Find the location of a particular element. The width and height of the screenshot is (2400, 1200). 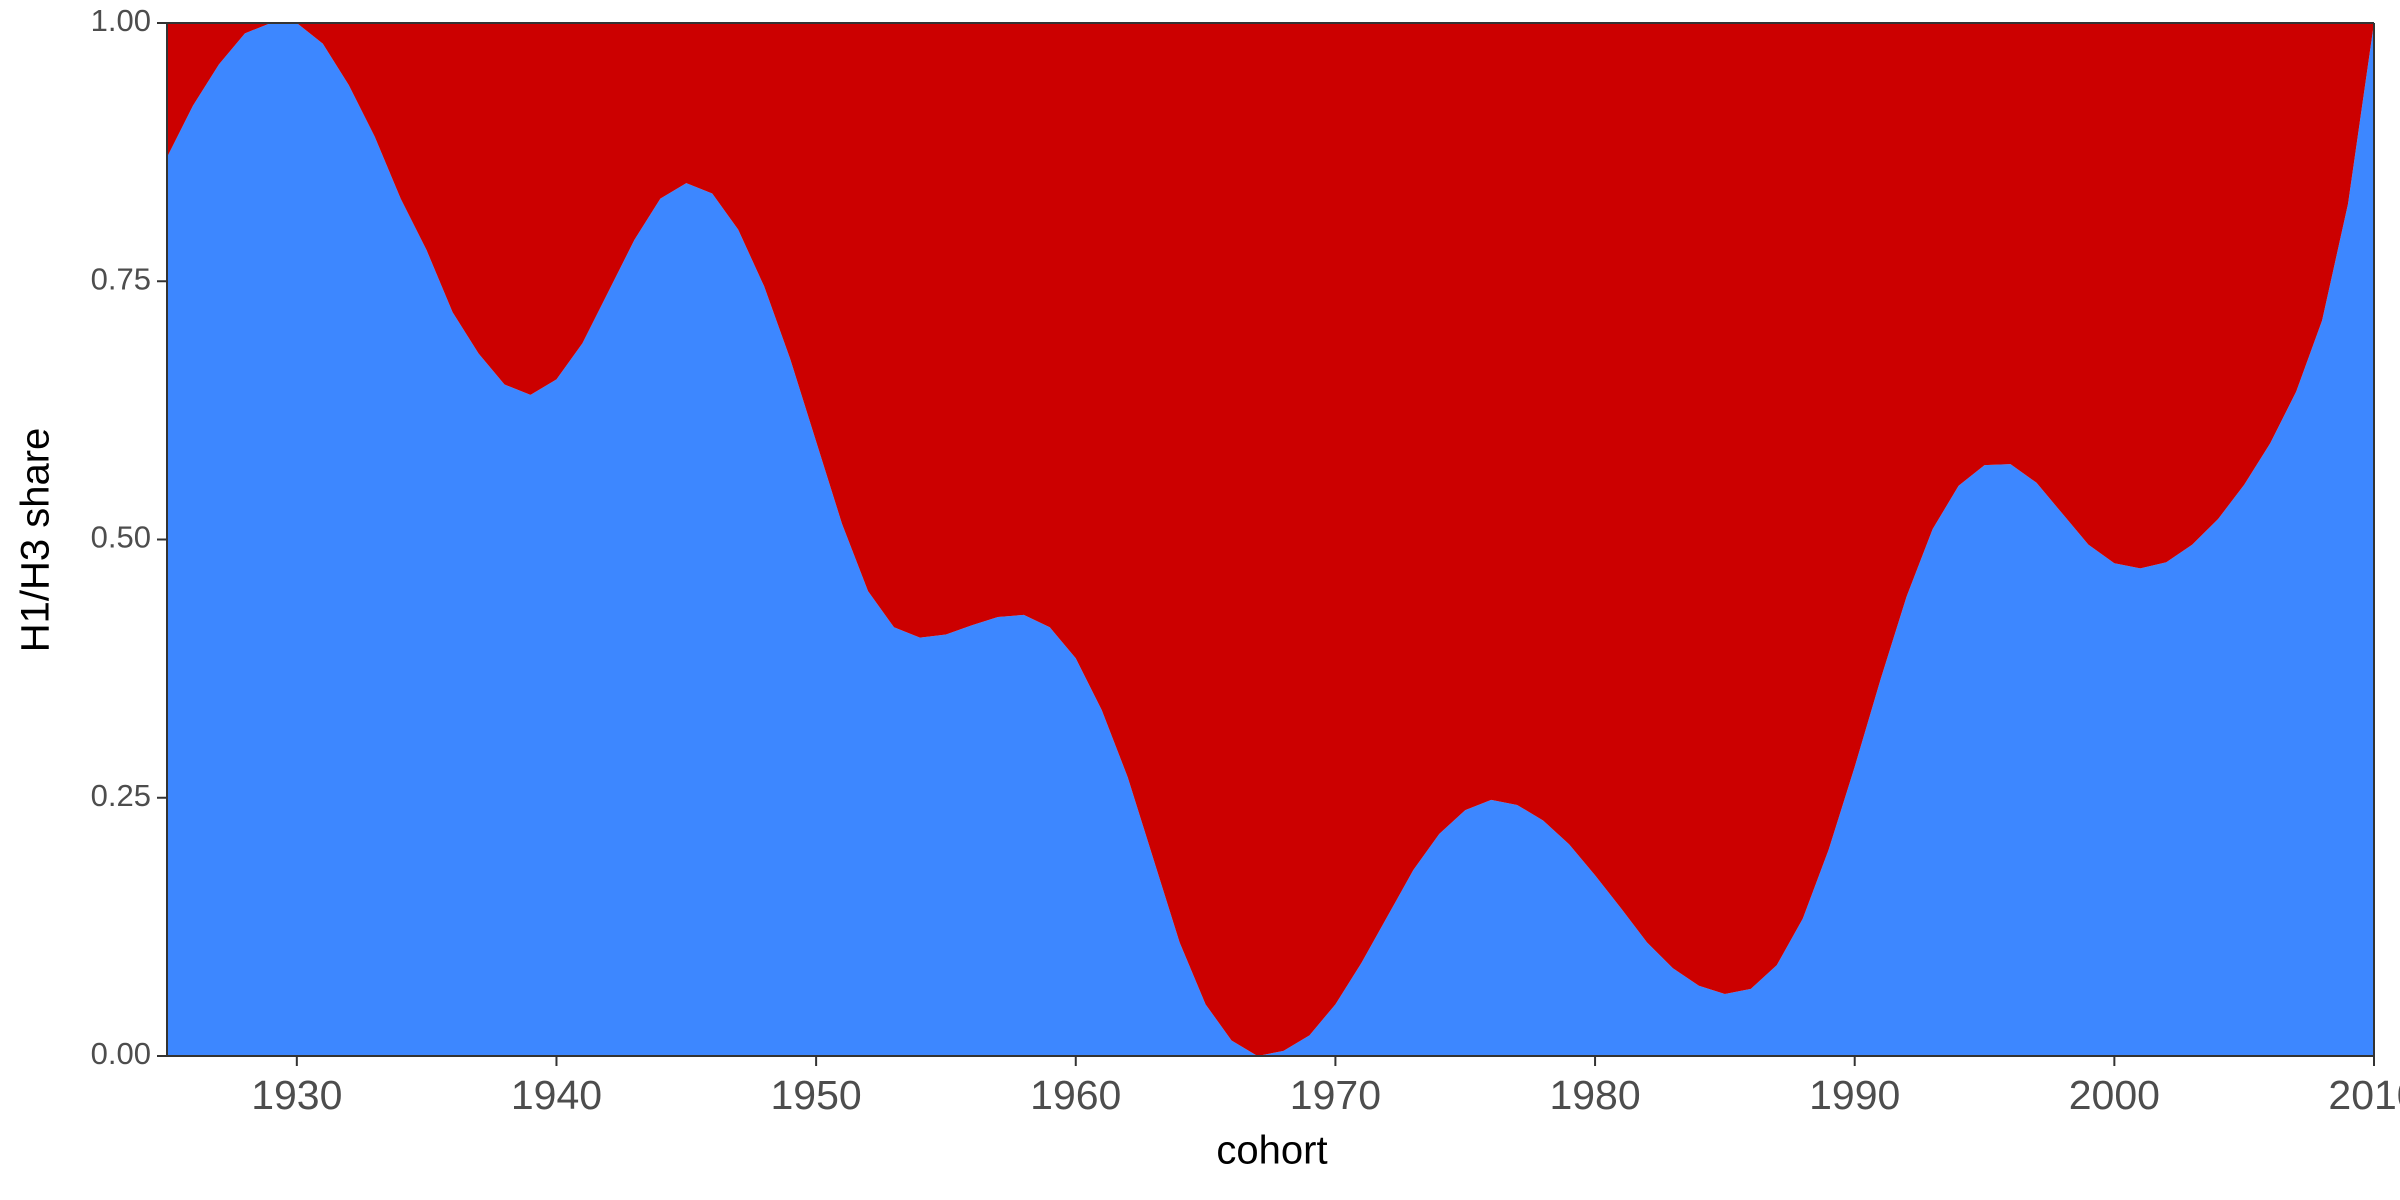

x-tick-label: 2010 is located at coordinates (2364, 1095).